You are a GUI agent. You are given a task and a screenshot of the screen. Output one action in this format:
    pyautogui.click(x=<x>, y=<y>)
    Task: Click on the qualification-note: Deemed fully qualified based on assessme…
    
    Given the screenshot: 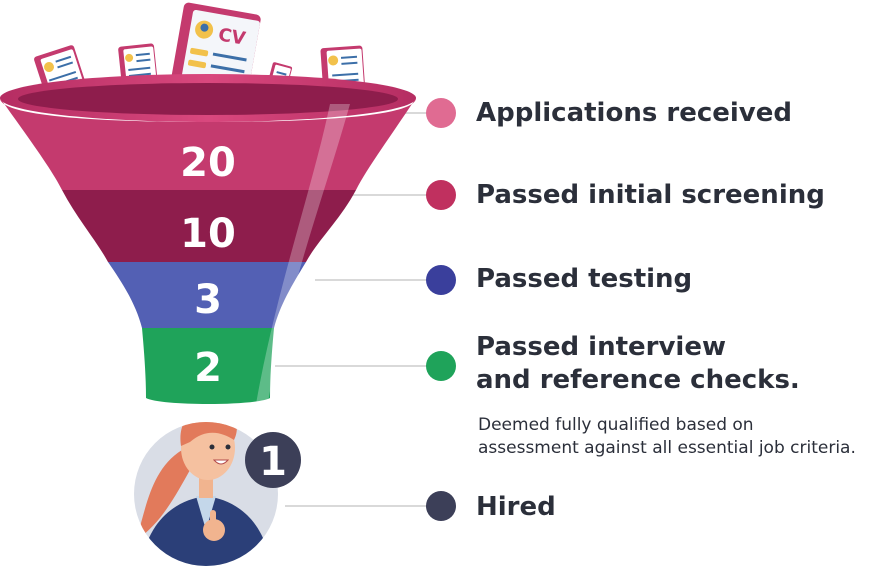 What is the action you would take?
    pyautogui.click(x=680, y=437)
    